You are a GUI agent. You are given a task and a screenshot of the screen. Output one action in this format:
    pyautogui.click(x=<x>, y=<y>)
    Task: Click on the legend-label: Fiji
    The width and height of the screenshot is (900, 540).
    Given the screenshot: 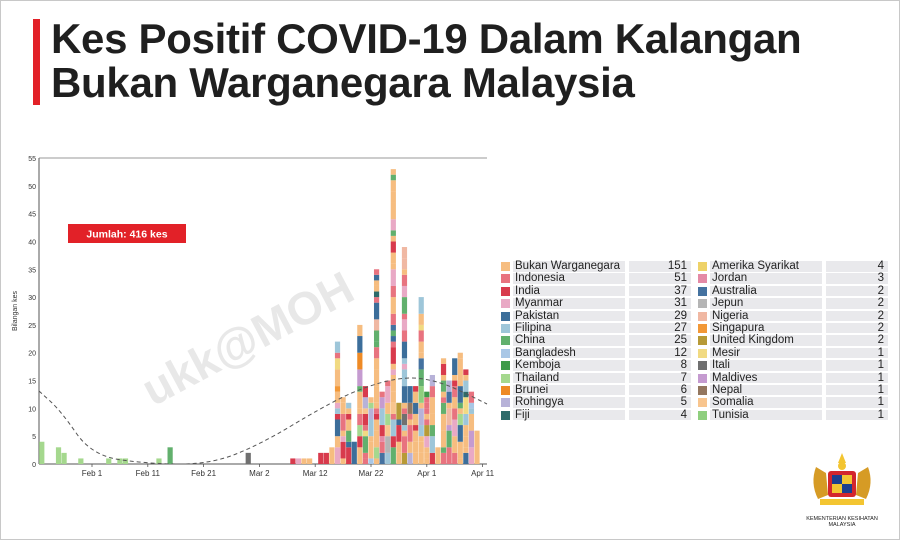 What is the action you would take?
    pyautogui.click(x=522, y=414)
    